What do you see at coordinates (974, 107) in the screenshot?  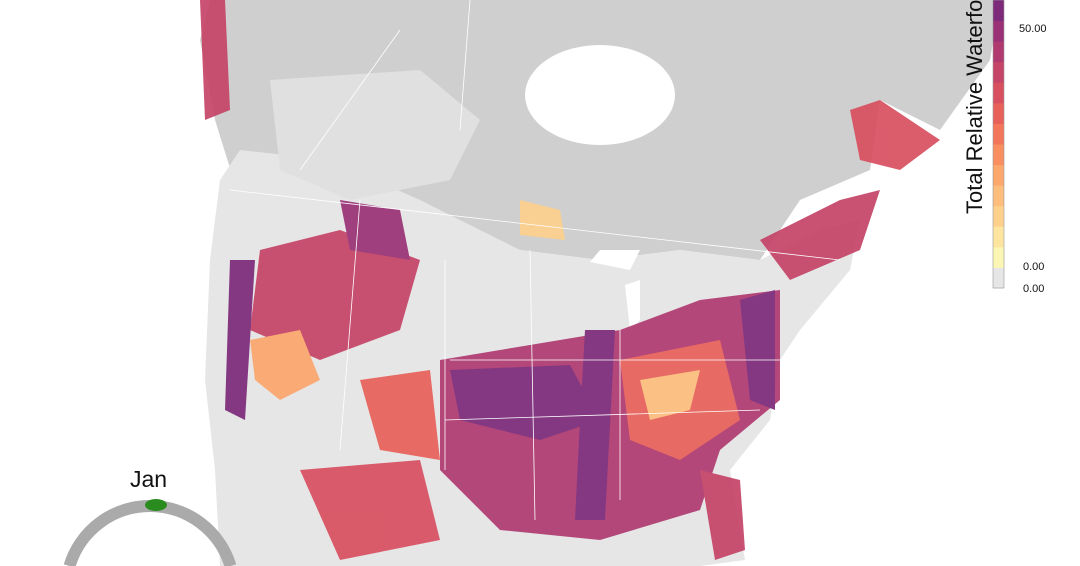 I see `legend-title: Total Relative Waterfo` at bounding box center [974, 107].